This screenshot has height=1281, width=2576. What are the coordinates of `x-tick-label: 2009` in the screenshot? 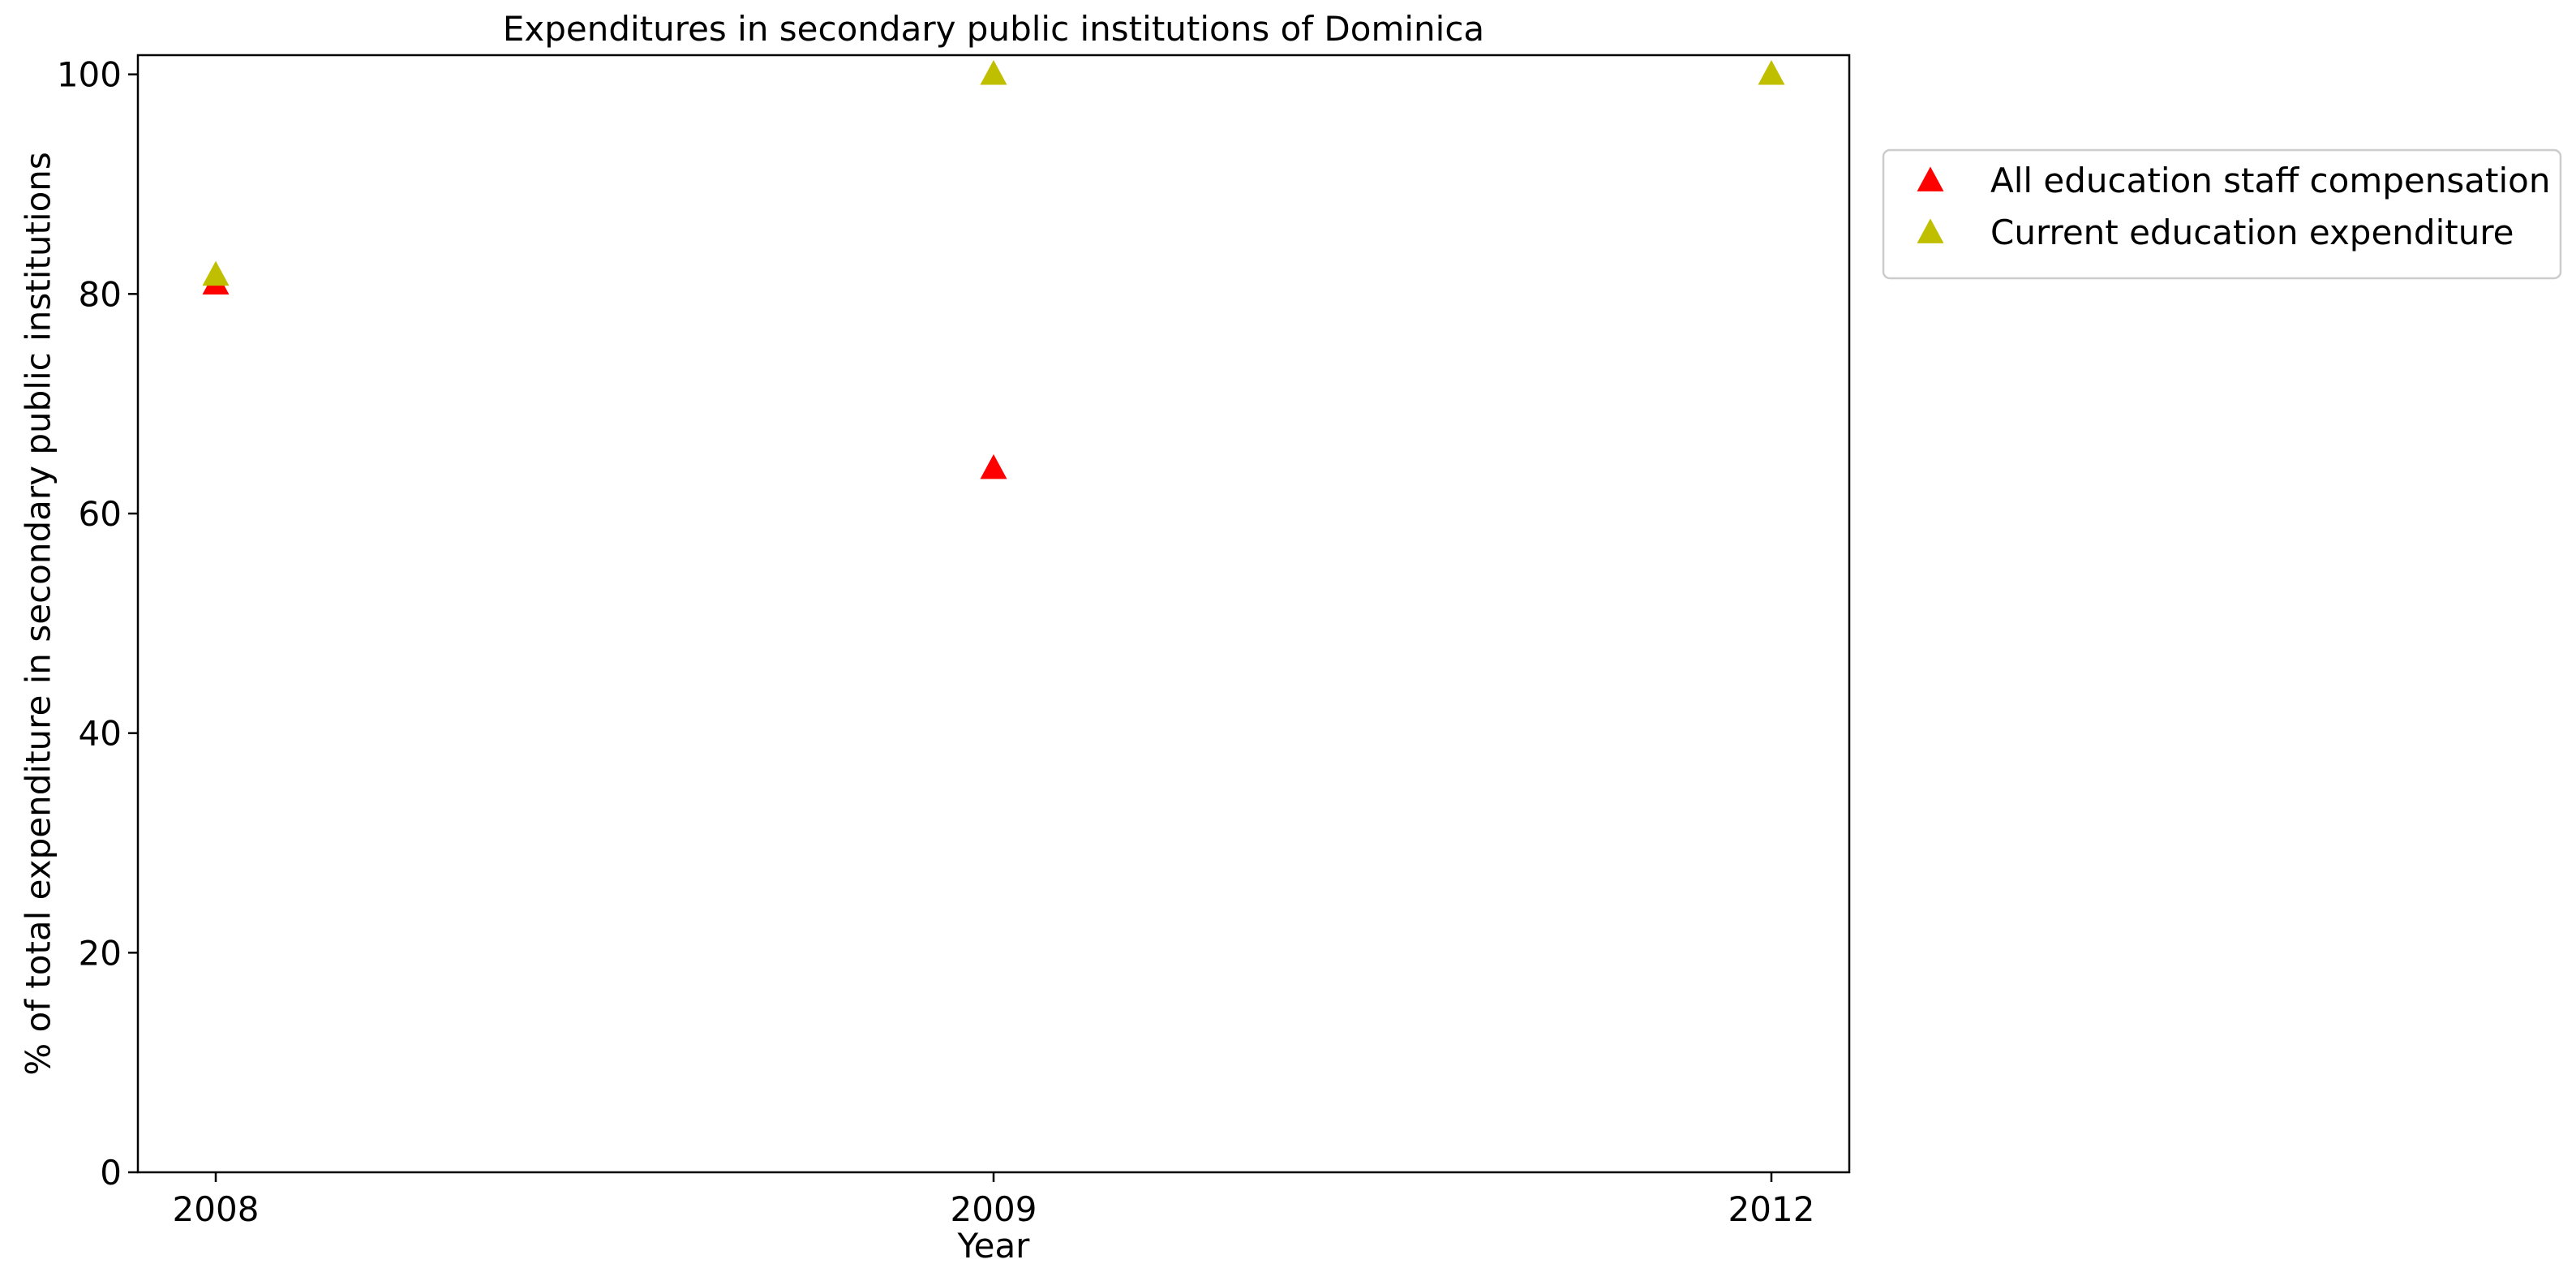 It's located at (994, 1209).